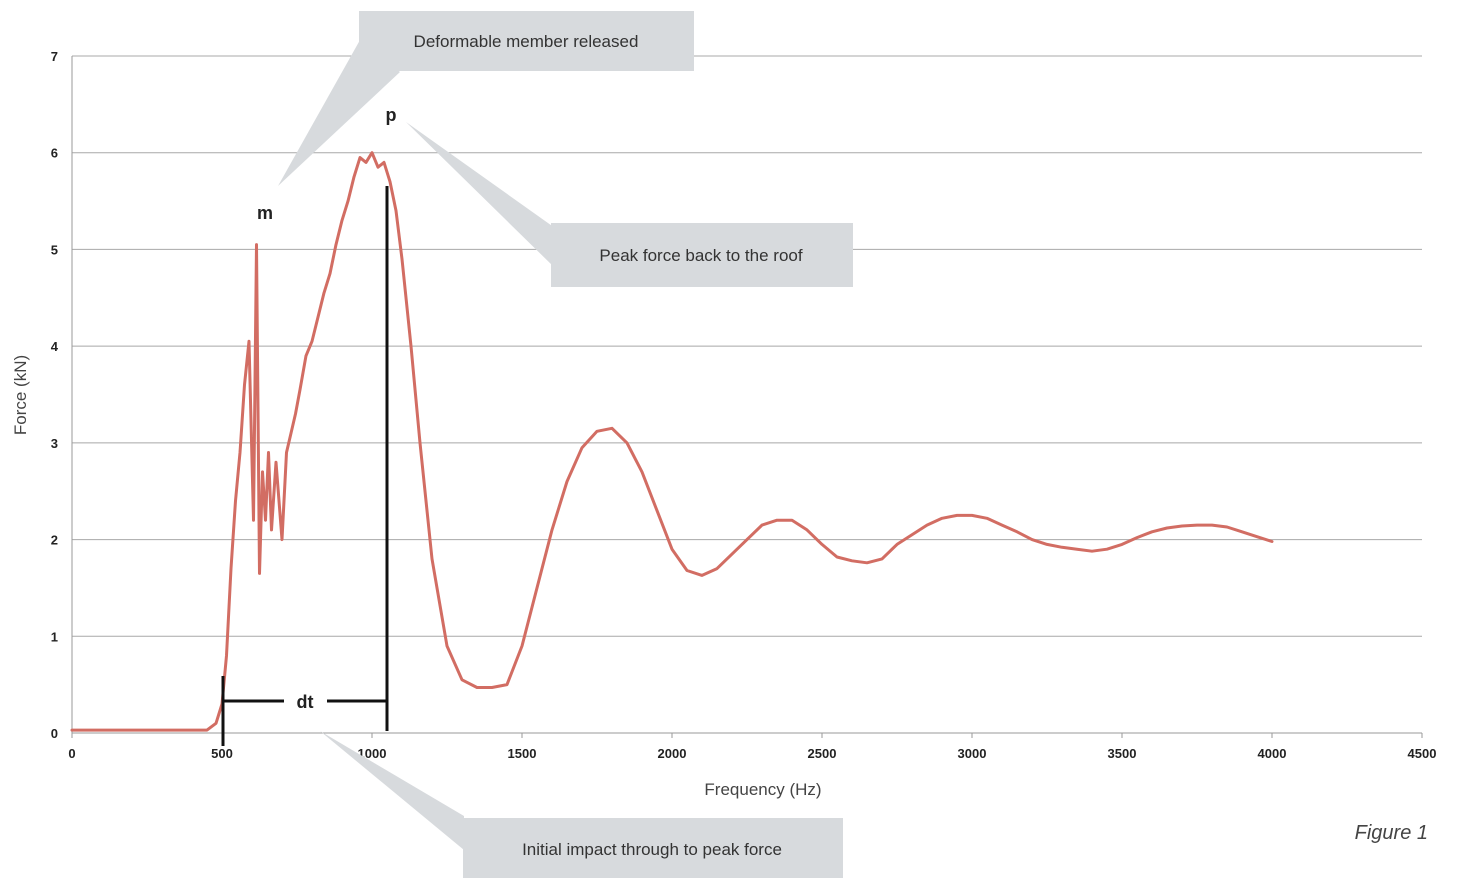 This screenshot has height=878, width=1457. I want to click on y-tick-label: 1, so click(54, 636).